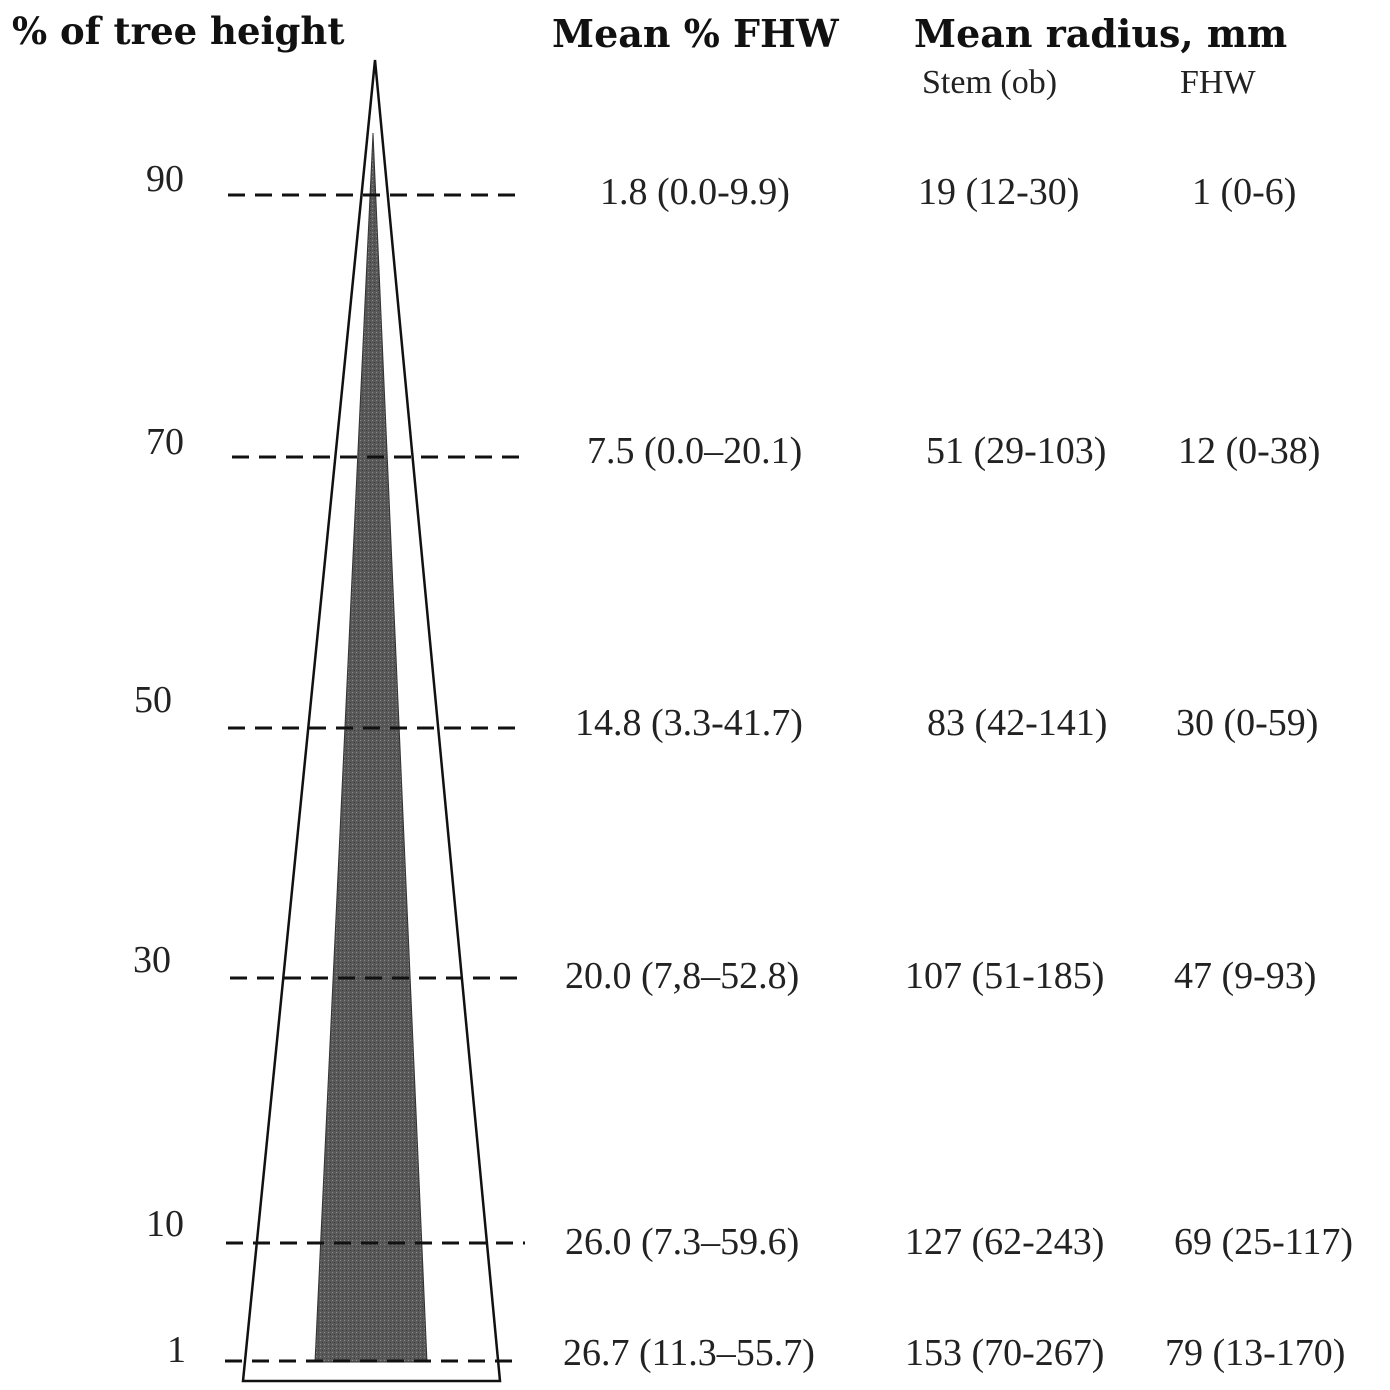 The height and width of the screenshot is (1390, 1390). What do you see at coordinates (153, 700) in the screenshot?
I see `level-label: 50` at bounding box center [153, 700].